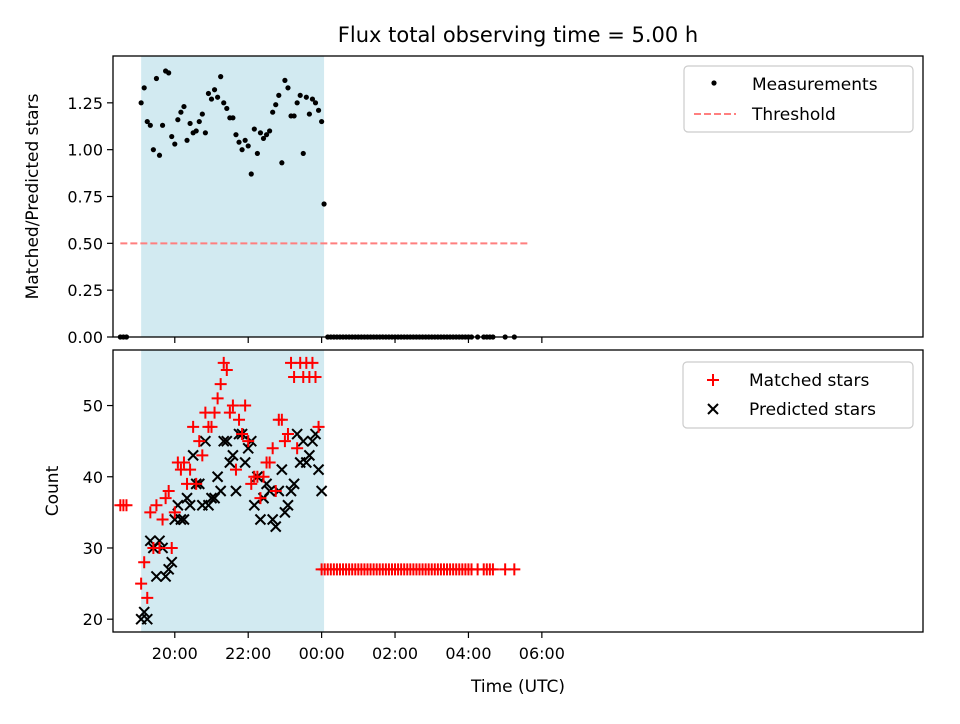 This screenshot has height=724, width=960. Describe the element at coordinates (85, 103) in the screenshot. I see `top-y-tick-label: 1.25` at that location.